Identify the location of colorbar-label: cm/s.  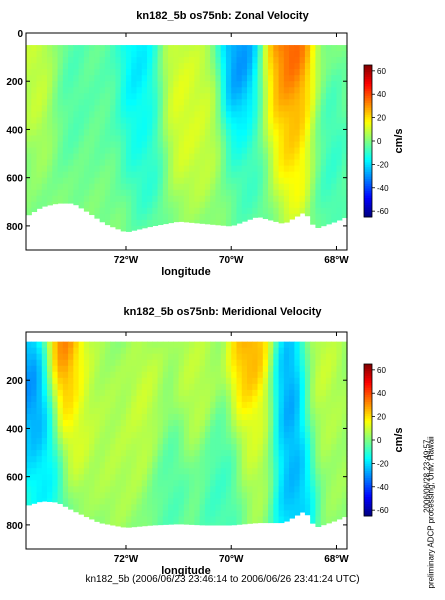
(399, 140).